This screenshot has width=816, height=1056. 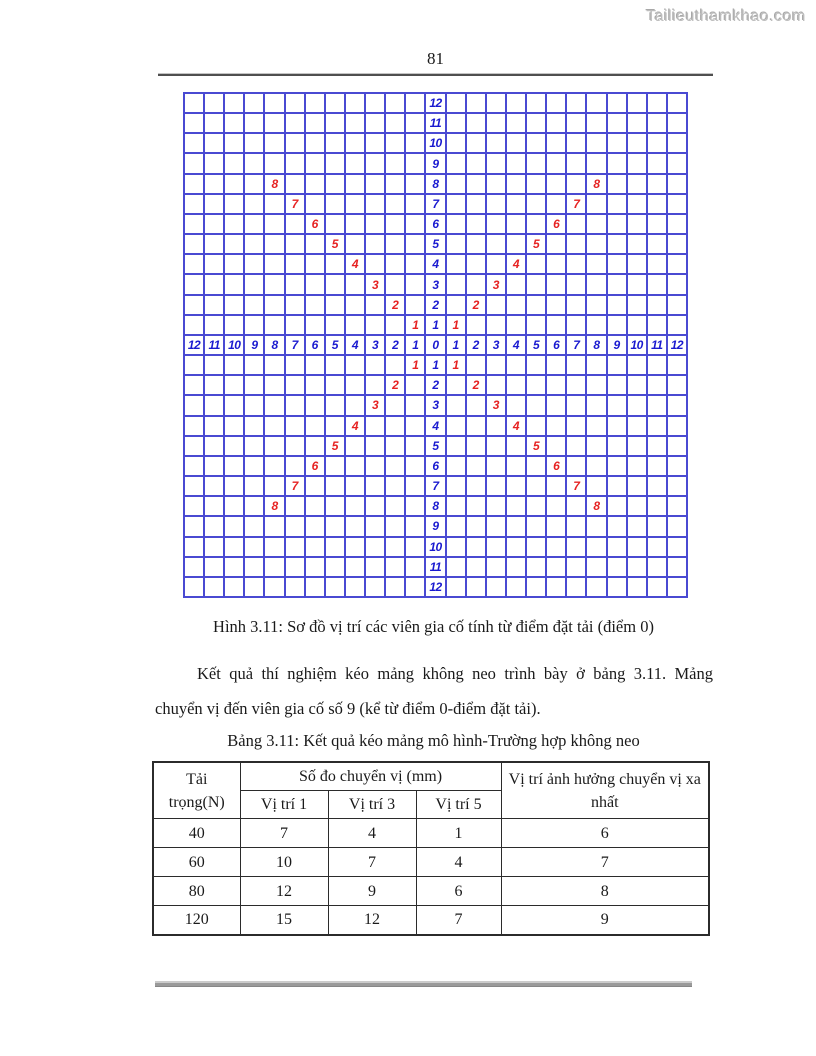 I want to click on axis-number: 11, so click(x=214, y=344).